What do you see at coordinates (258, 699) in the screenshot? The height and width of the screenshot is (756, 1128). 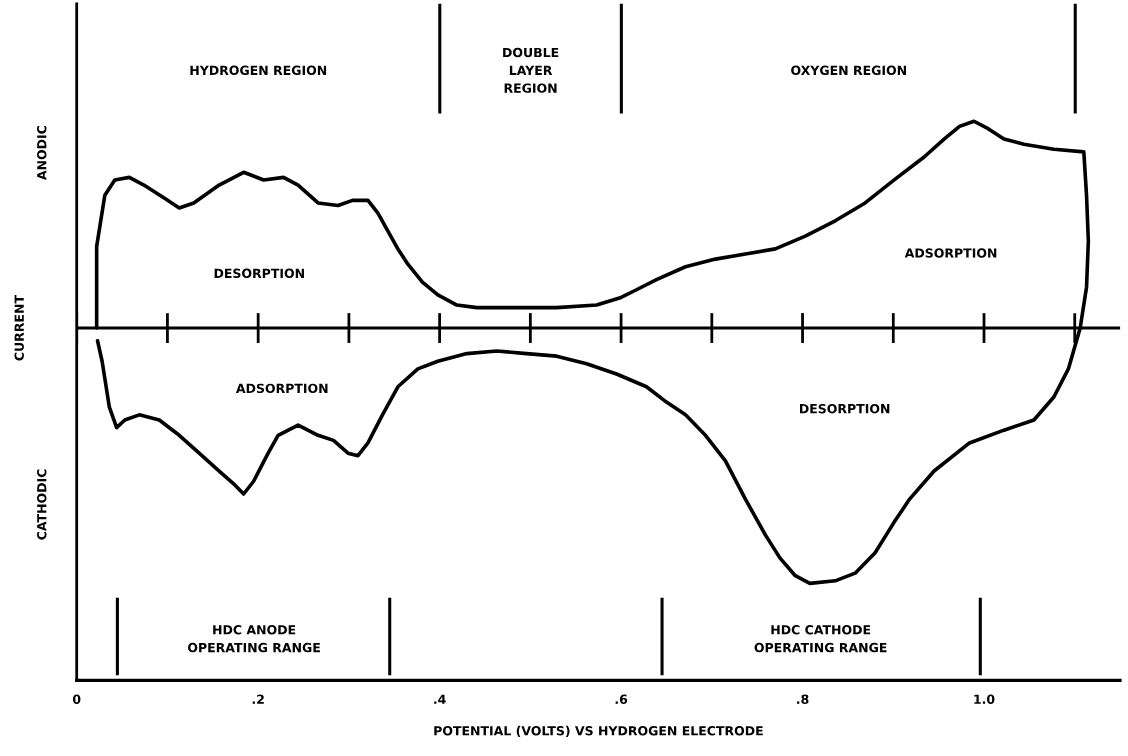 I see `x-tick-label: .2` at bounding box center [258, 699].